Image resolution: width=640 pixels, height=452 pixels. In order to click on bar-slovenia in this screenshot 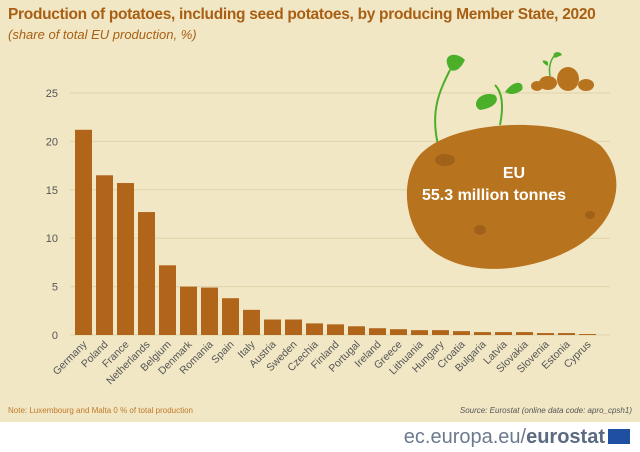, I will do `click(545, 334)`.